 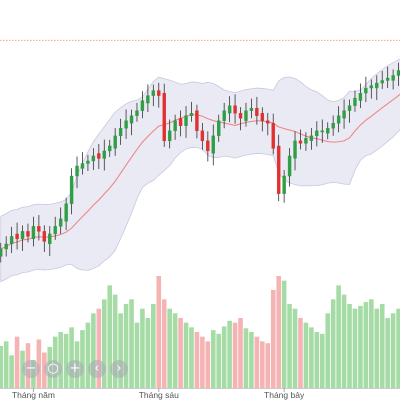 I want to click on x-tick-label: Tháng bảy, so click(x=284, y=395).